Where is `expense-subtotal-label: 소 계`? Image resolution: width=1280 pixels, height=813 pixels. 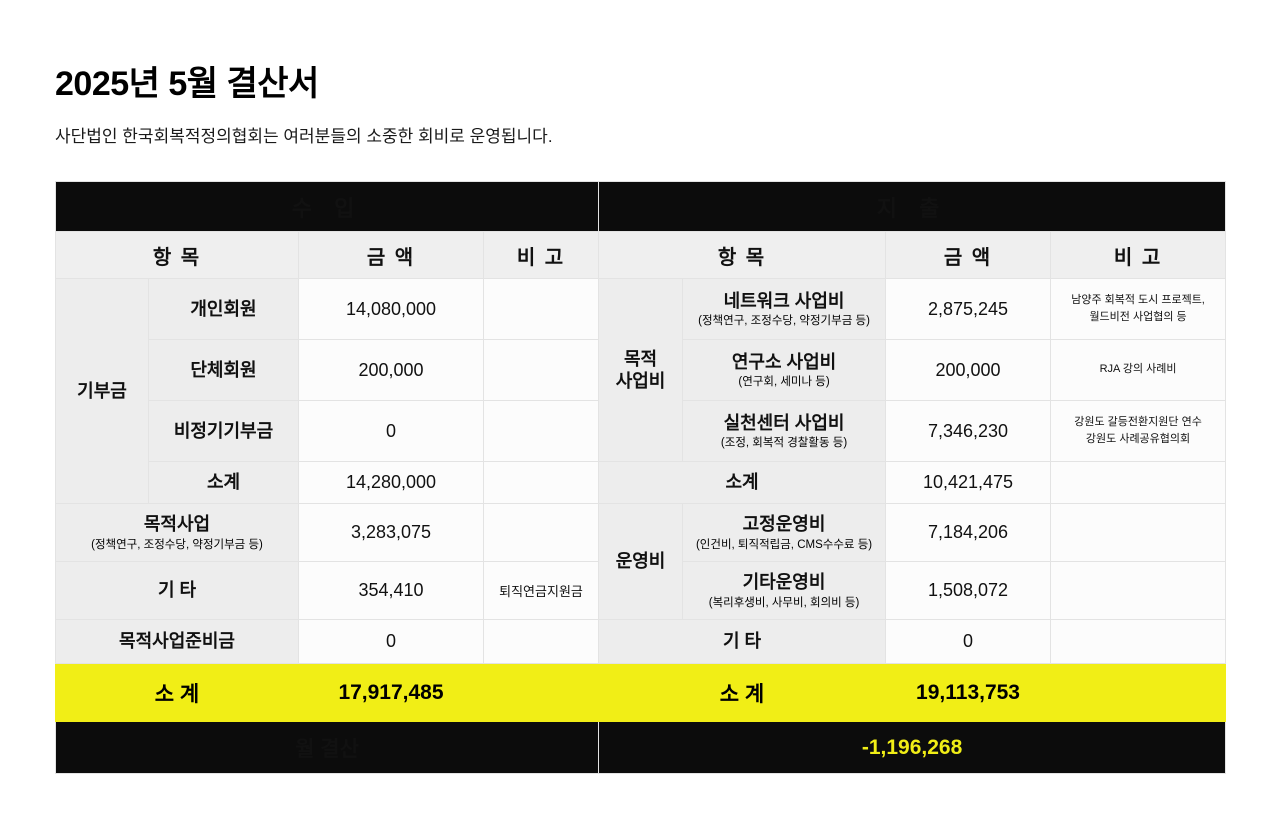 expense-subtotal-label: 소 계 is located at coordinates (742, 692).